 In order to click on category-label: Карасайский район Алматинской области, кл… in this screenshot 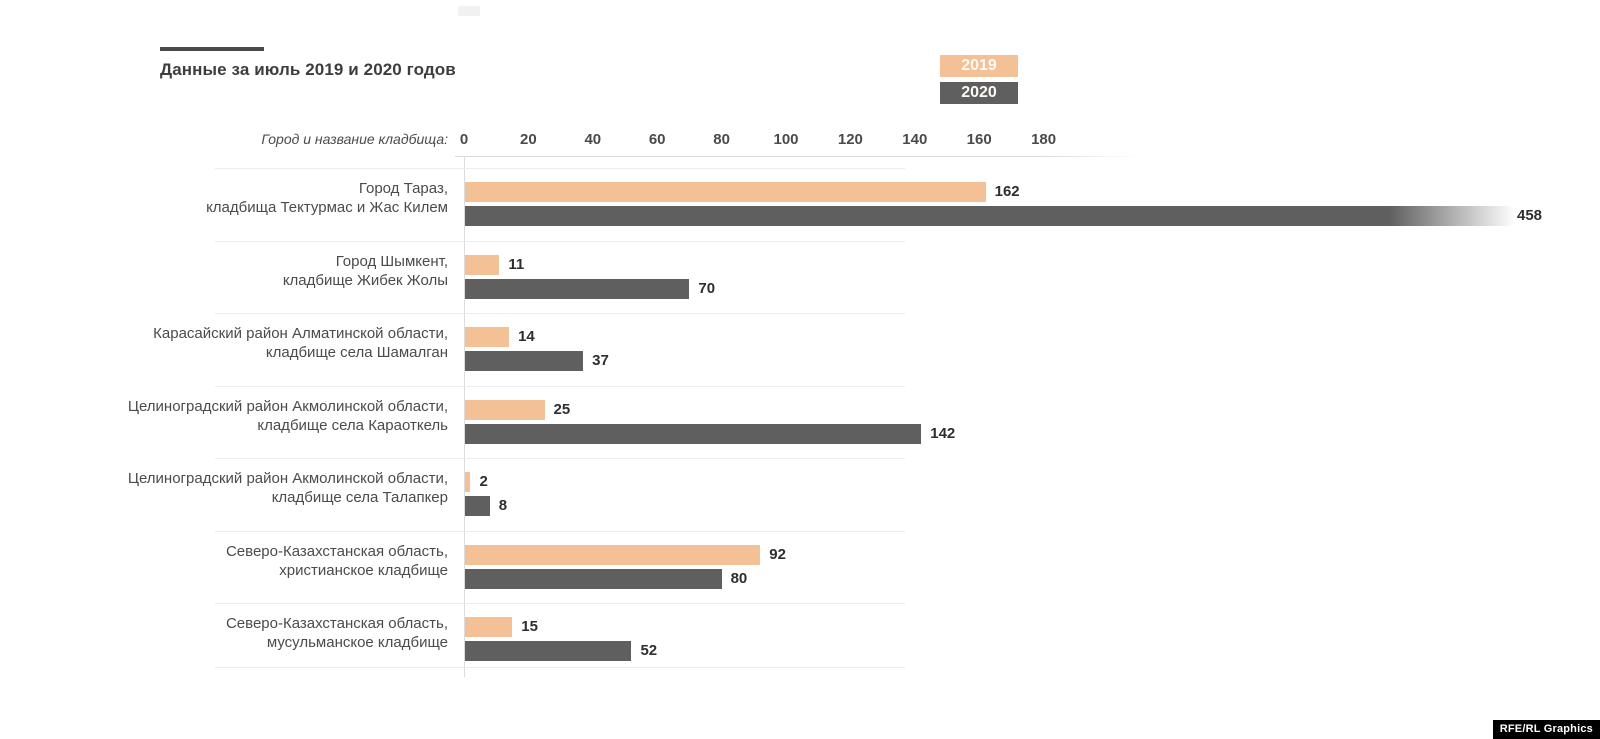, I will do `click(300, 343)`.